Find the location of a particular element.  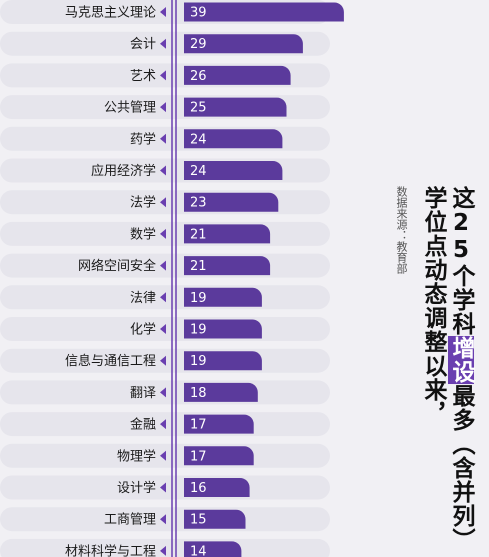

value-label: 14 is located at coordinates (198, 550).